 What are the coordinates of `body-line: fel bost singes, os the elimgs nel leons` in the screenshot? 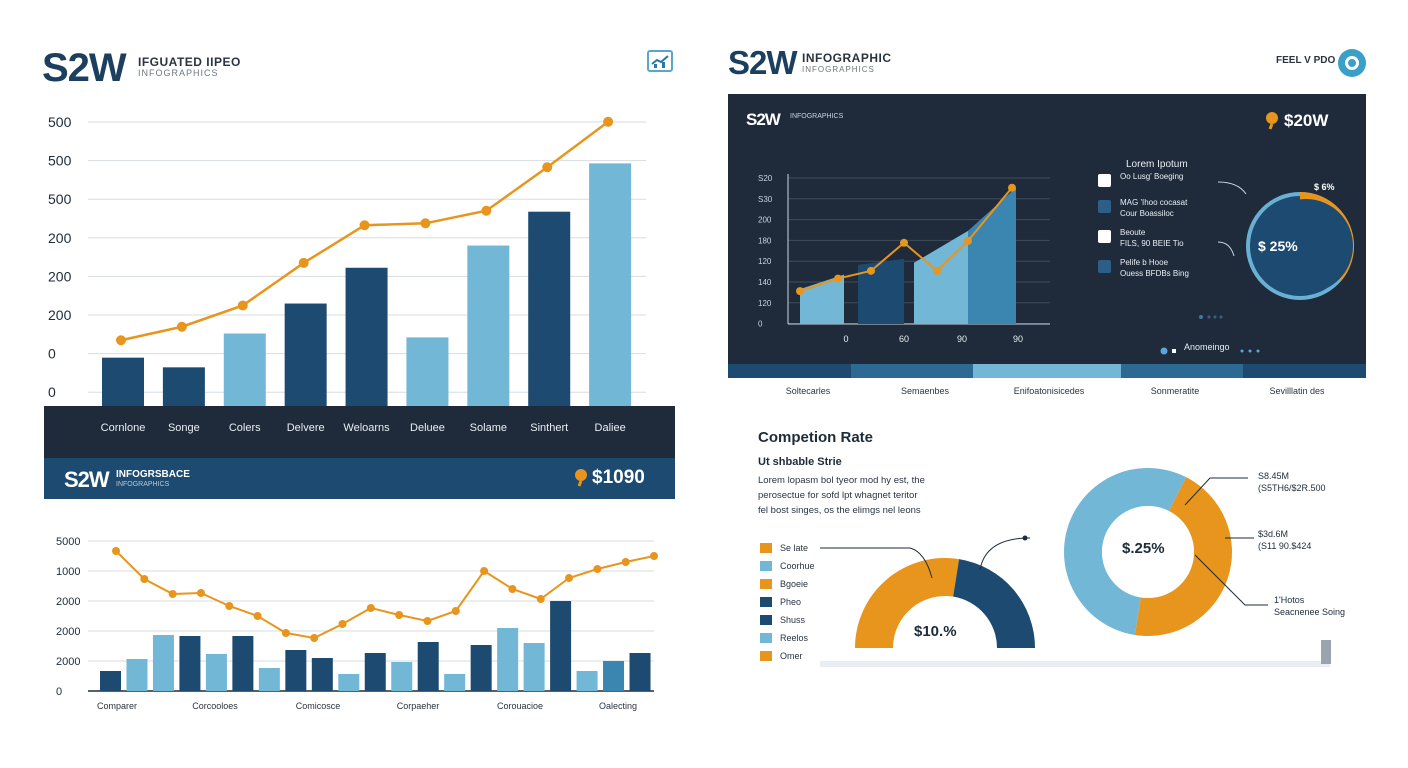 It's located at (839, 510).